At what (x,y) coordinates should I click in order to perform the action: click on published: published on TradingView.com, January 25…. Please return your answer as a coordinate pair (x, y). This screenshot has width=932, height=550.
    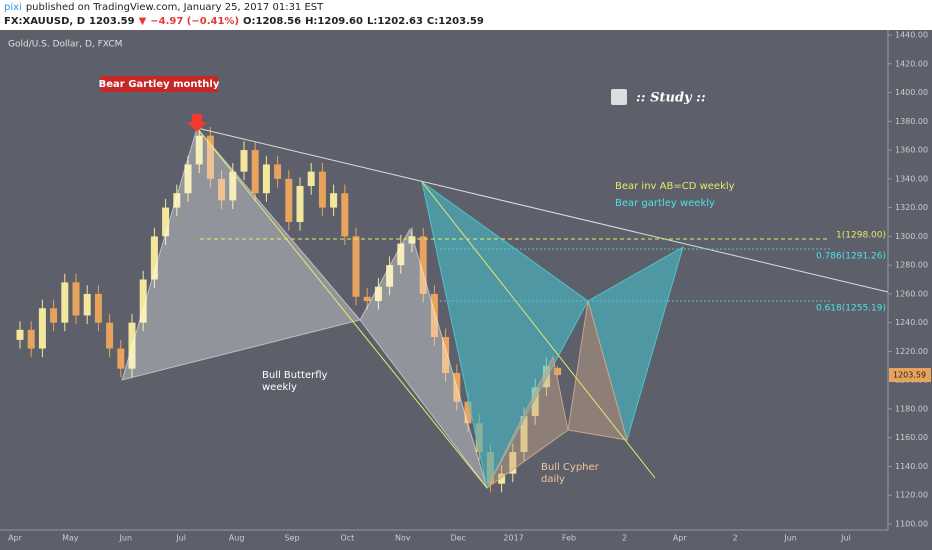
    Looking at the image, I should click on (174, 7).